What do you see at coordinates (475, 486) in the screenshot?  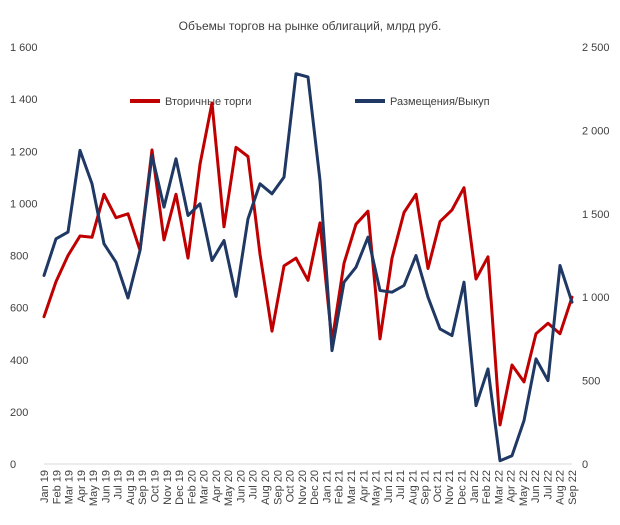 I see `x-tick-label: Jan 22` at bounding box center [475, 486].